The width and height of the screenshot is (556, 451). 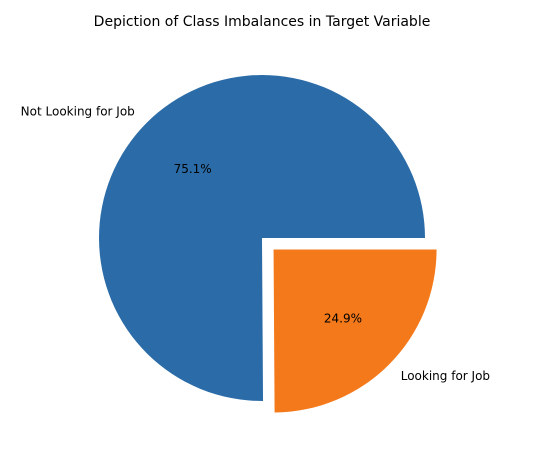 What do you see at coordinates (355, 330) in the screenshot?
I see `pie-slice-looking-for-job` at bounding box center [355, 330].